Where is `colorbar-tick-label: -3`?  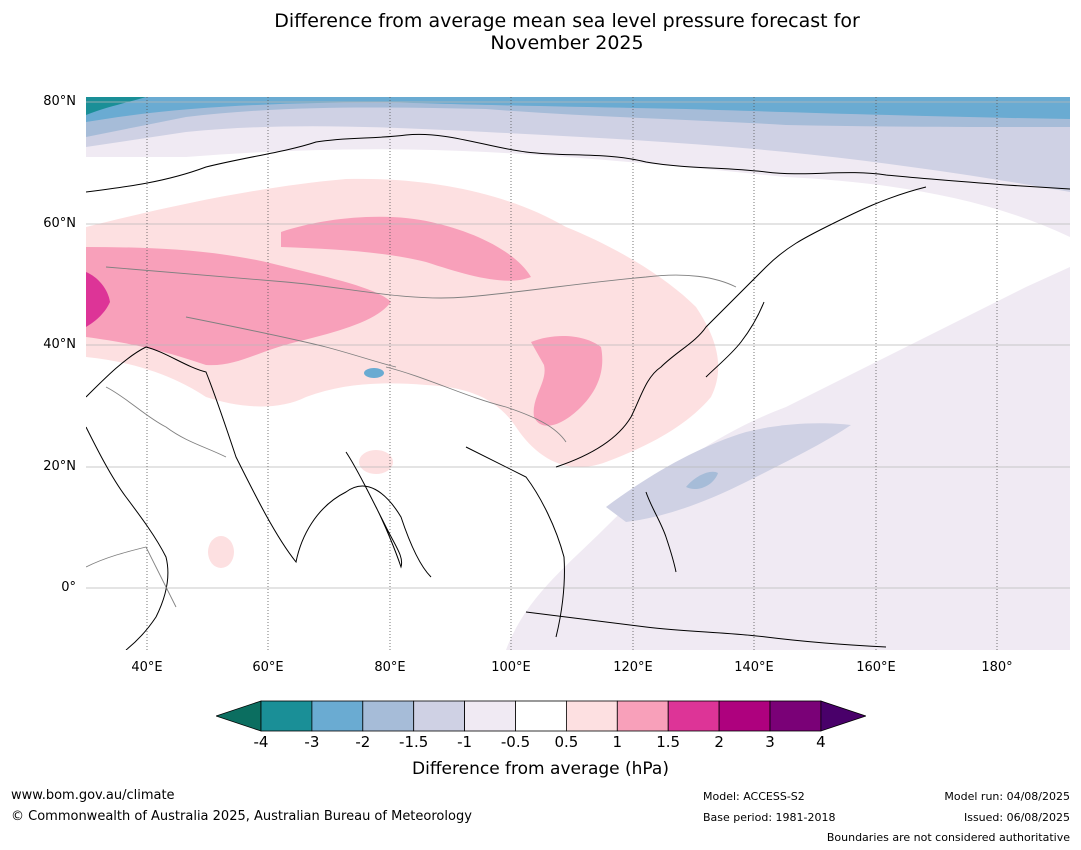
colorbar-tick-label: -3 is located at coordinates (312, 742).